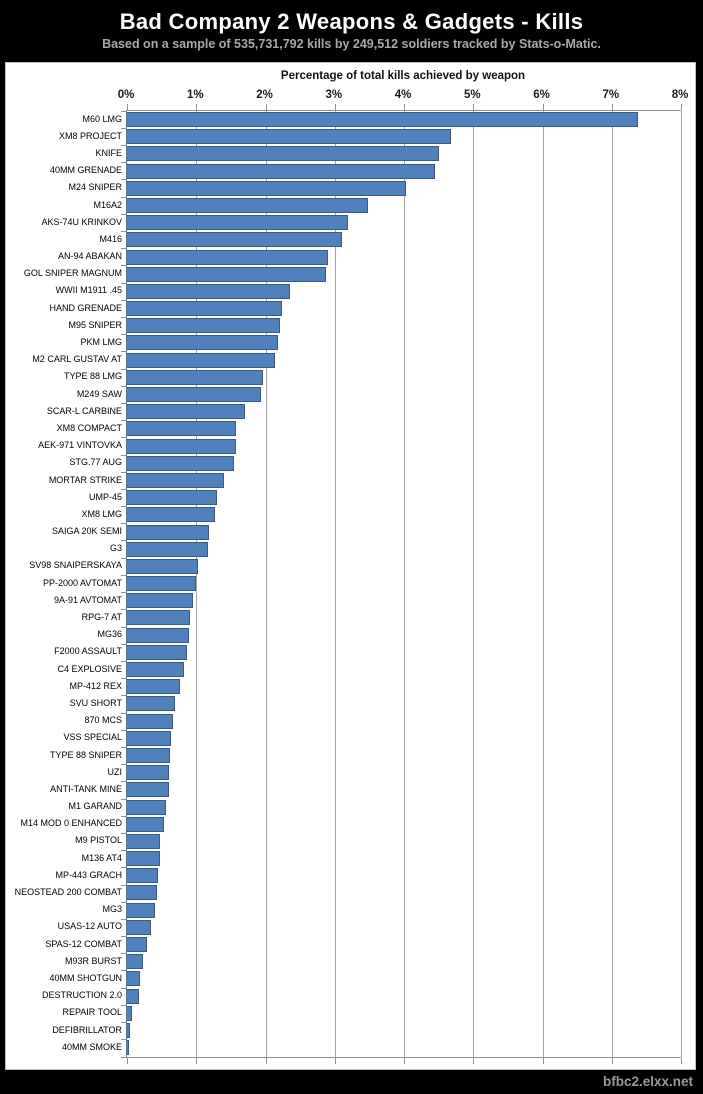 This screenshot has height=1094, width=703. I want to click on category-label: TYPE 88 LMG, so click(92, 376).